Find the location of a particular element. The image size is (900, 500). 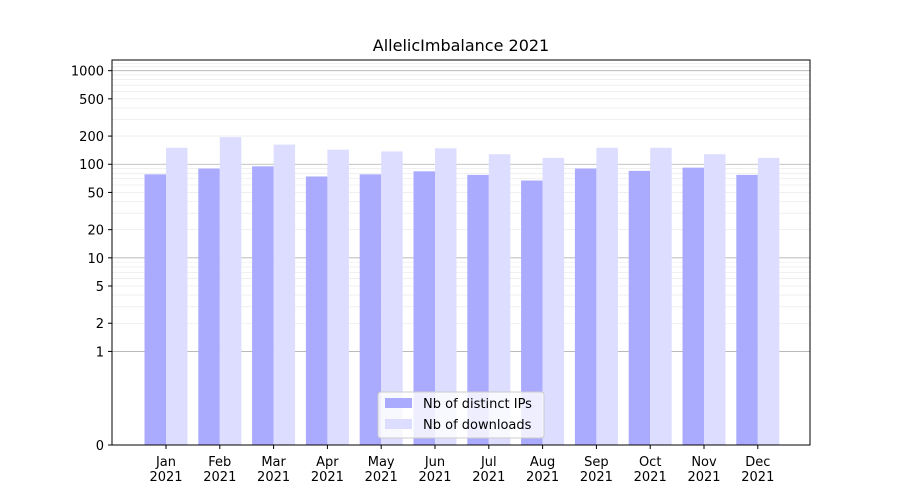

y-tick-label: 200 is located at coordinates (91, 137).